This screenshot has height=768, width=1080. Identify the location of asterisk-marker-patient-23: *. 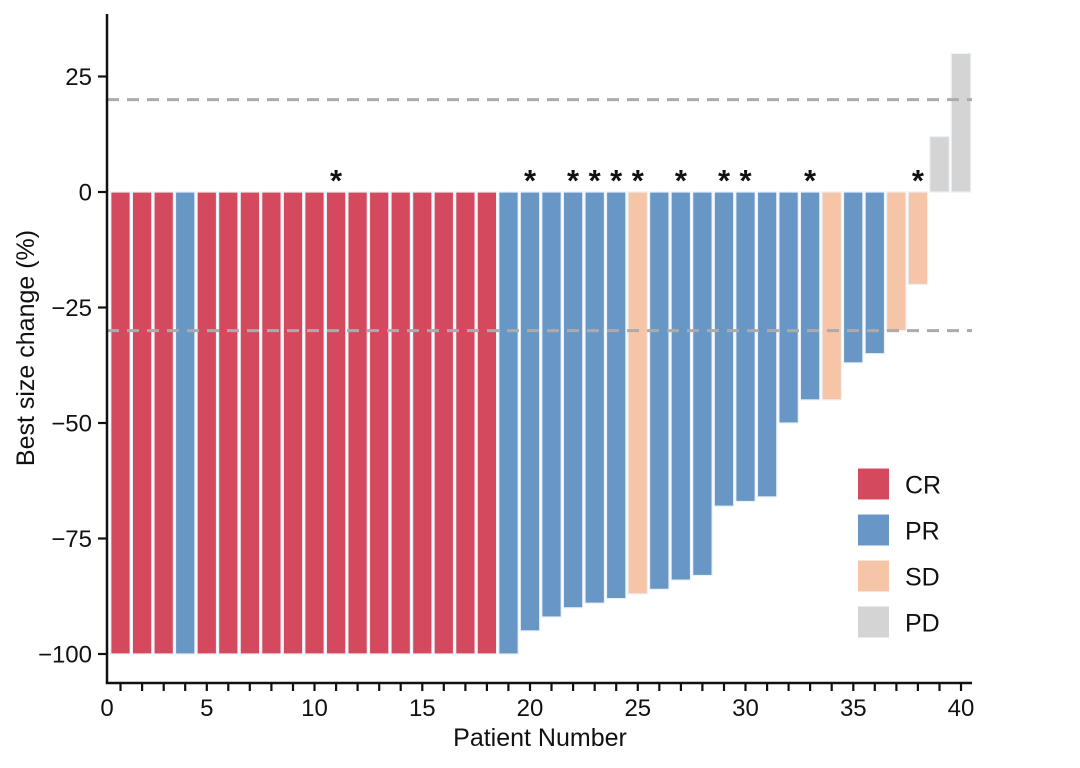
(595, 180).